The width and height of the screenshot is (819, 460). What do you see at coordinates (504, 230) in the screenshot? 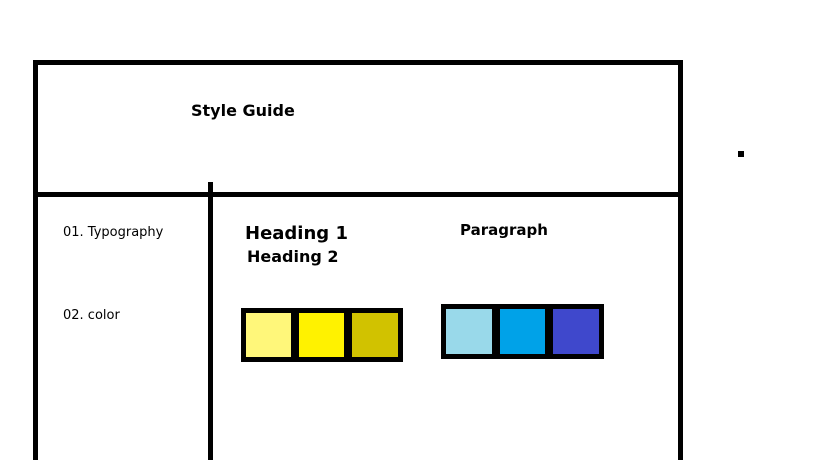
I see `paragraph-sample: Paragraph` at bounding box center [504, 230].